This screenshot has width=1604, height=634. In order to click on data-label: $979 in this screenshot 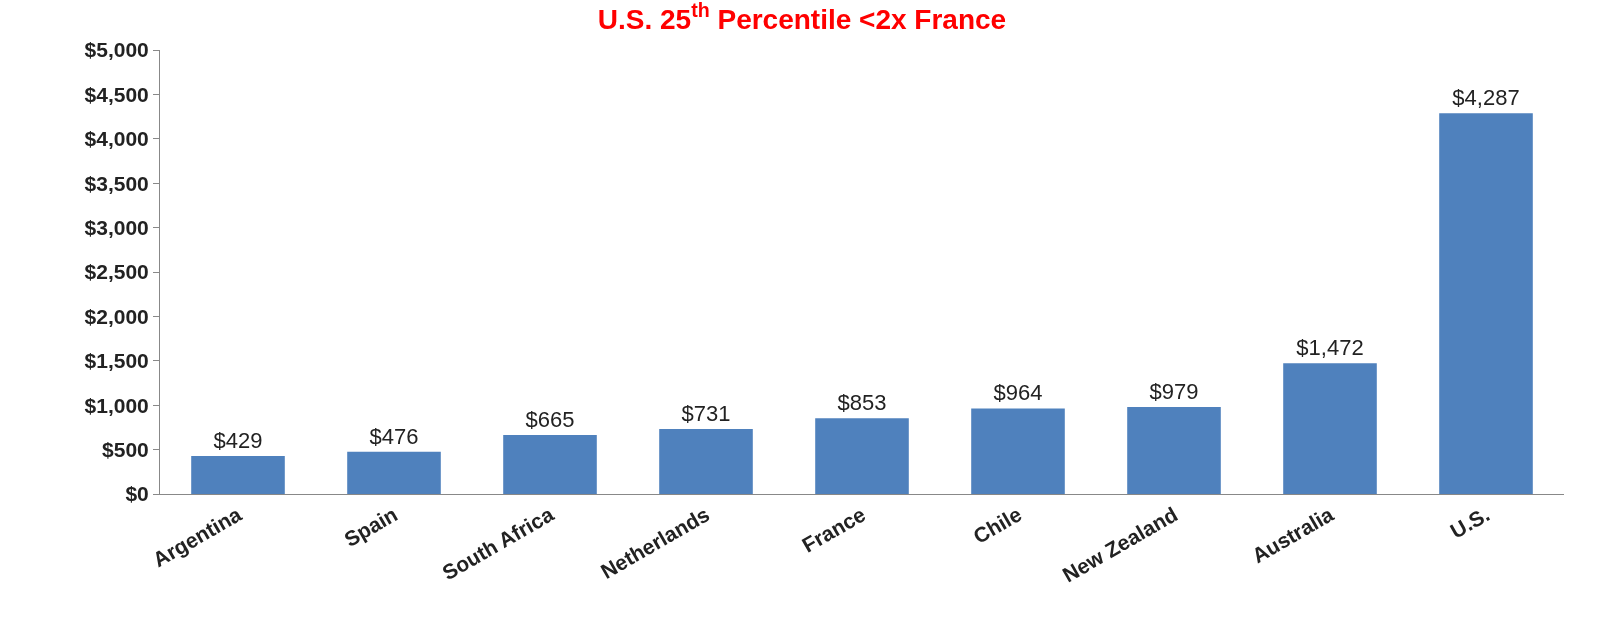, I will do `click(1174, 392)`.